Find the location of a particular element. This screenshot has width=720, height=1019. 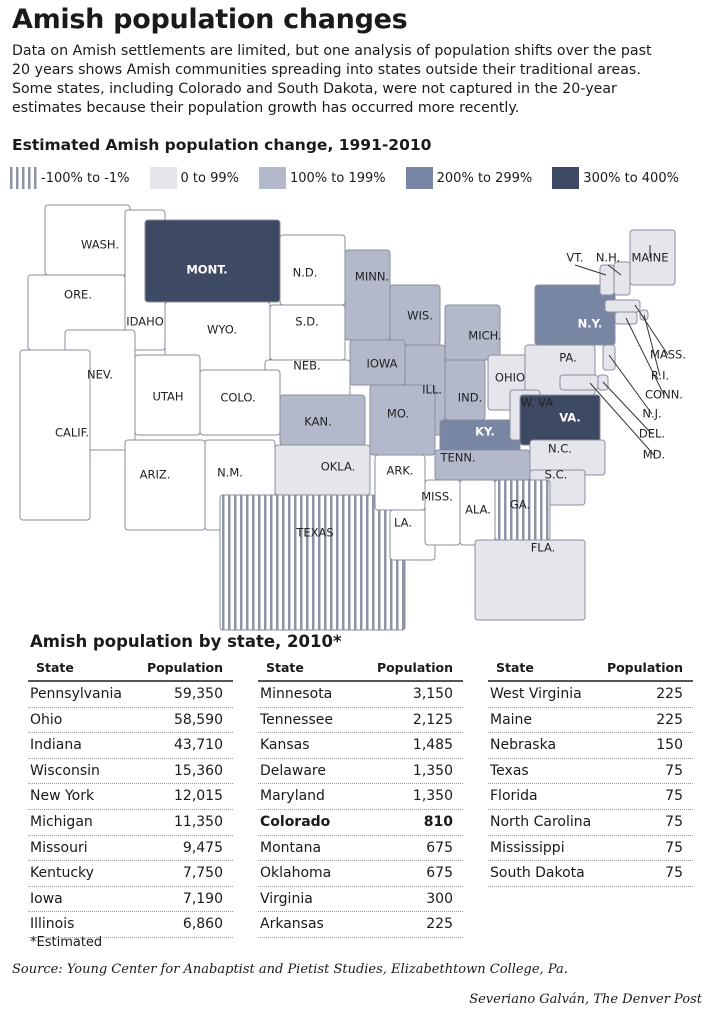

state-name: Iowa is located at coordinates (46, 898).